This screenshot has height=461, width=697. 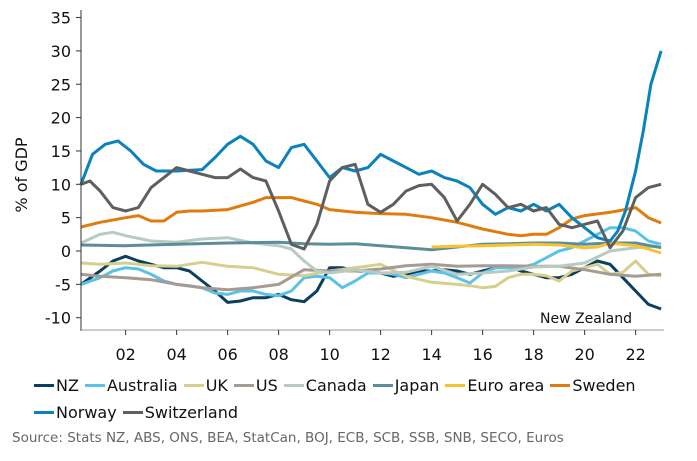 I want to click on legend-item-us: US, so click(x=255, y=385).